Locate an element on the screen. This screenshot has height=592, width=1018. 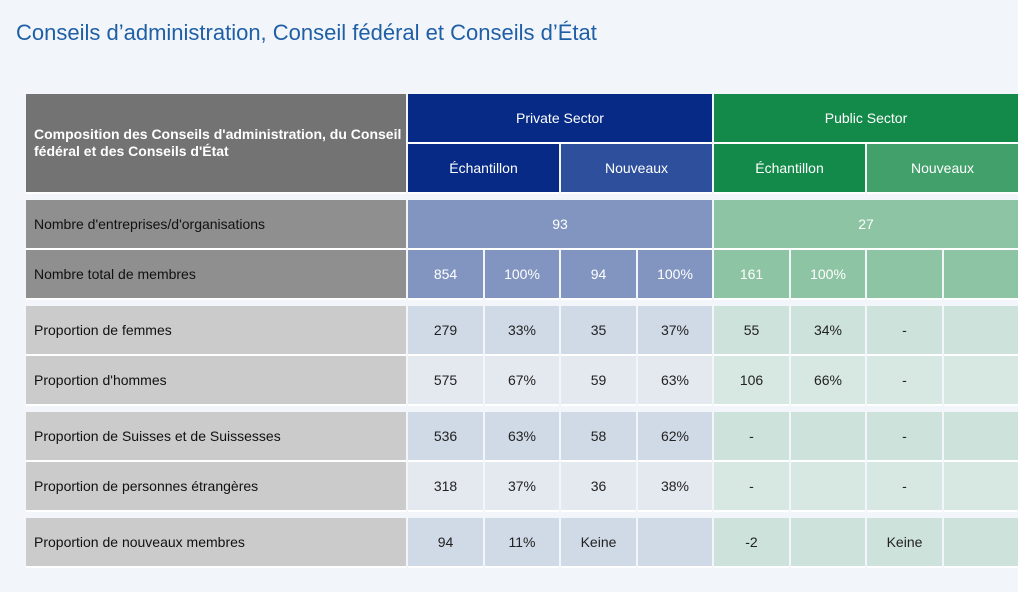
table-cell: 36 is located at coordinates (598, 487).